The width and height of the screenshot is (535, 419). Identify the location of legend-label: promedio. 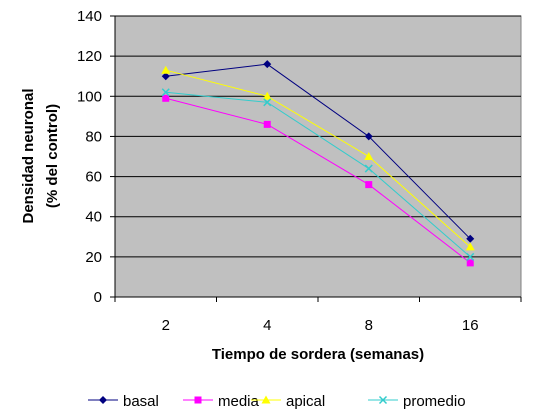
(434, 401).